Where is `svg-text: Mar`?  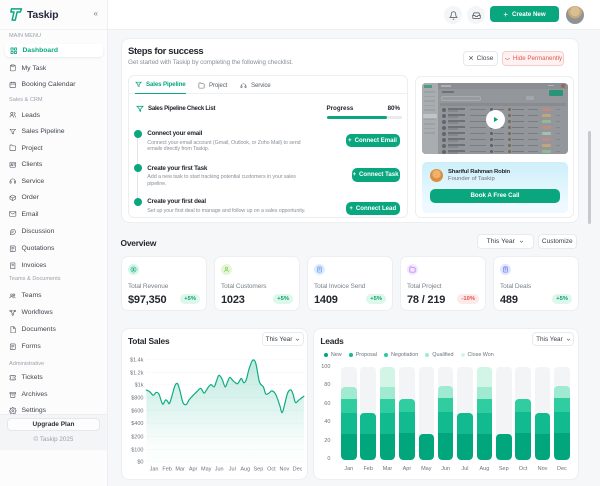
svg-text: Mar is located at coordinates (180, 470).